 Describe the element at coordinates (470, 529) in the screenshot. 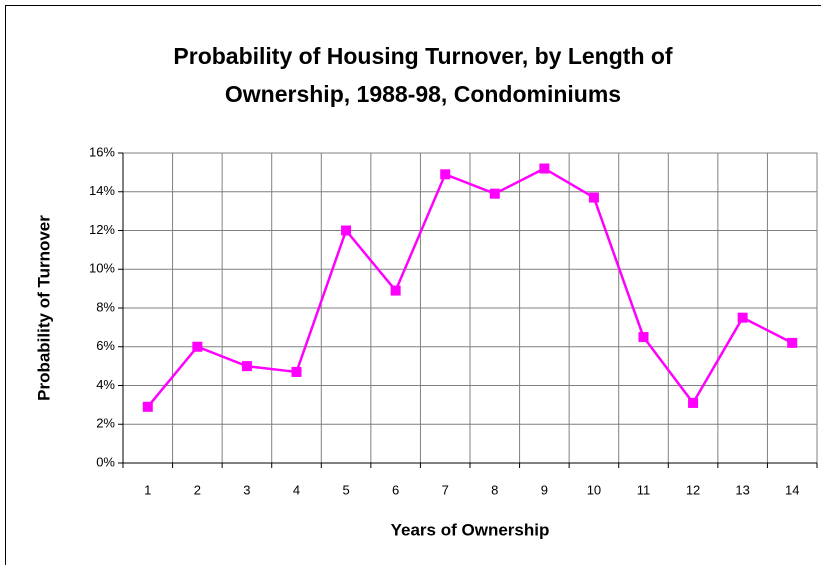

I see `x-axis-title: Years of Ownership` at that location.